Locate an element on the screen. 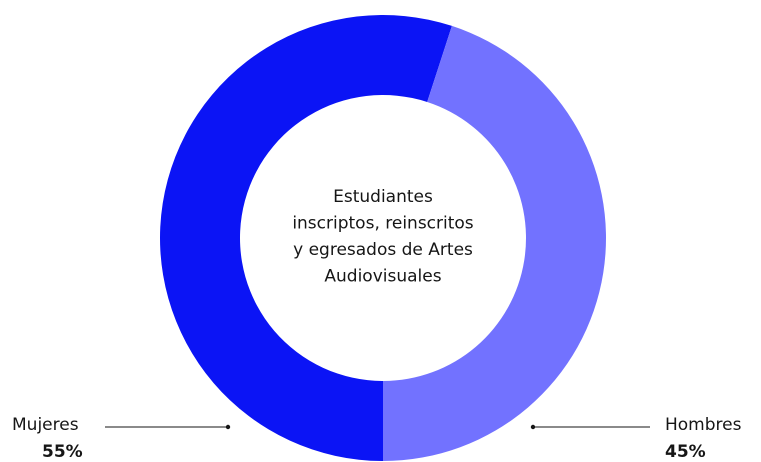 This screenshot has width=761, height=462. legend-label: Mujeres is located at coordinates (45, 425).